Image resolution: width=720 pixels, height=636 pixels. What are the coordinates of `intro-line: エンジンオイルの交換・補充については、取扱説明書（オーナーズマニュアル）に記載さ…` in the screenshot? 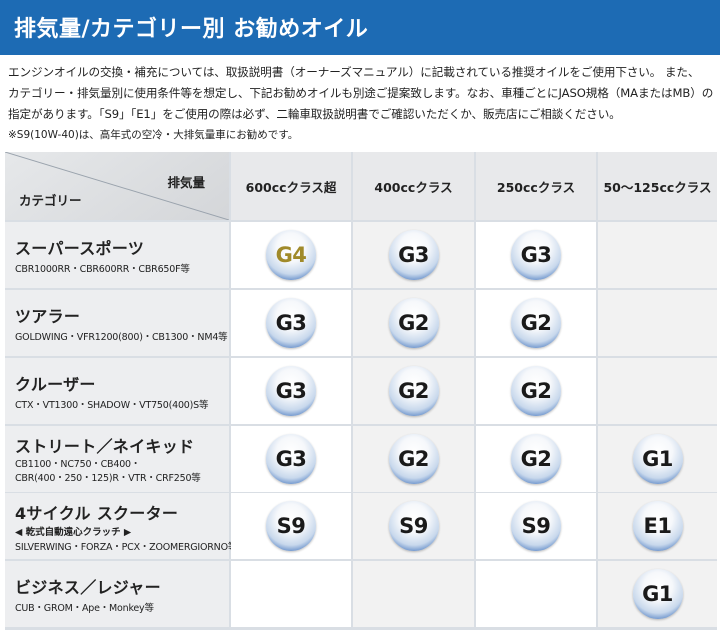 It's located at (354, 72).